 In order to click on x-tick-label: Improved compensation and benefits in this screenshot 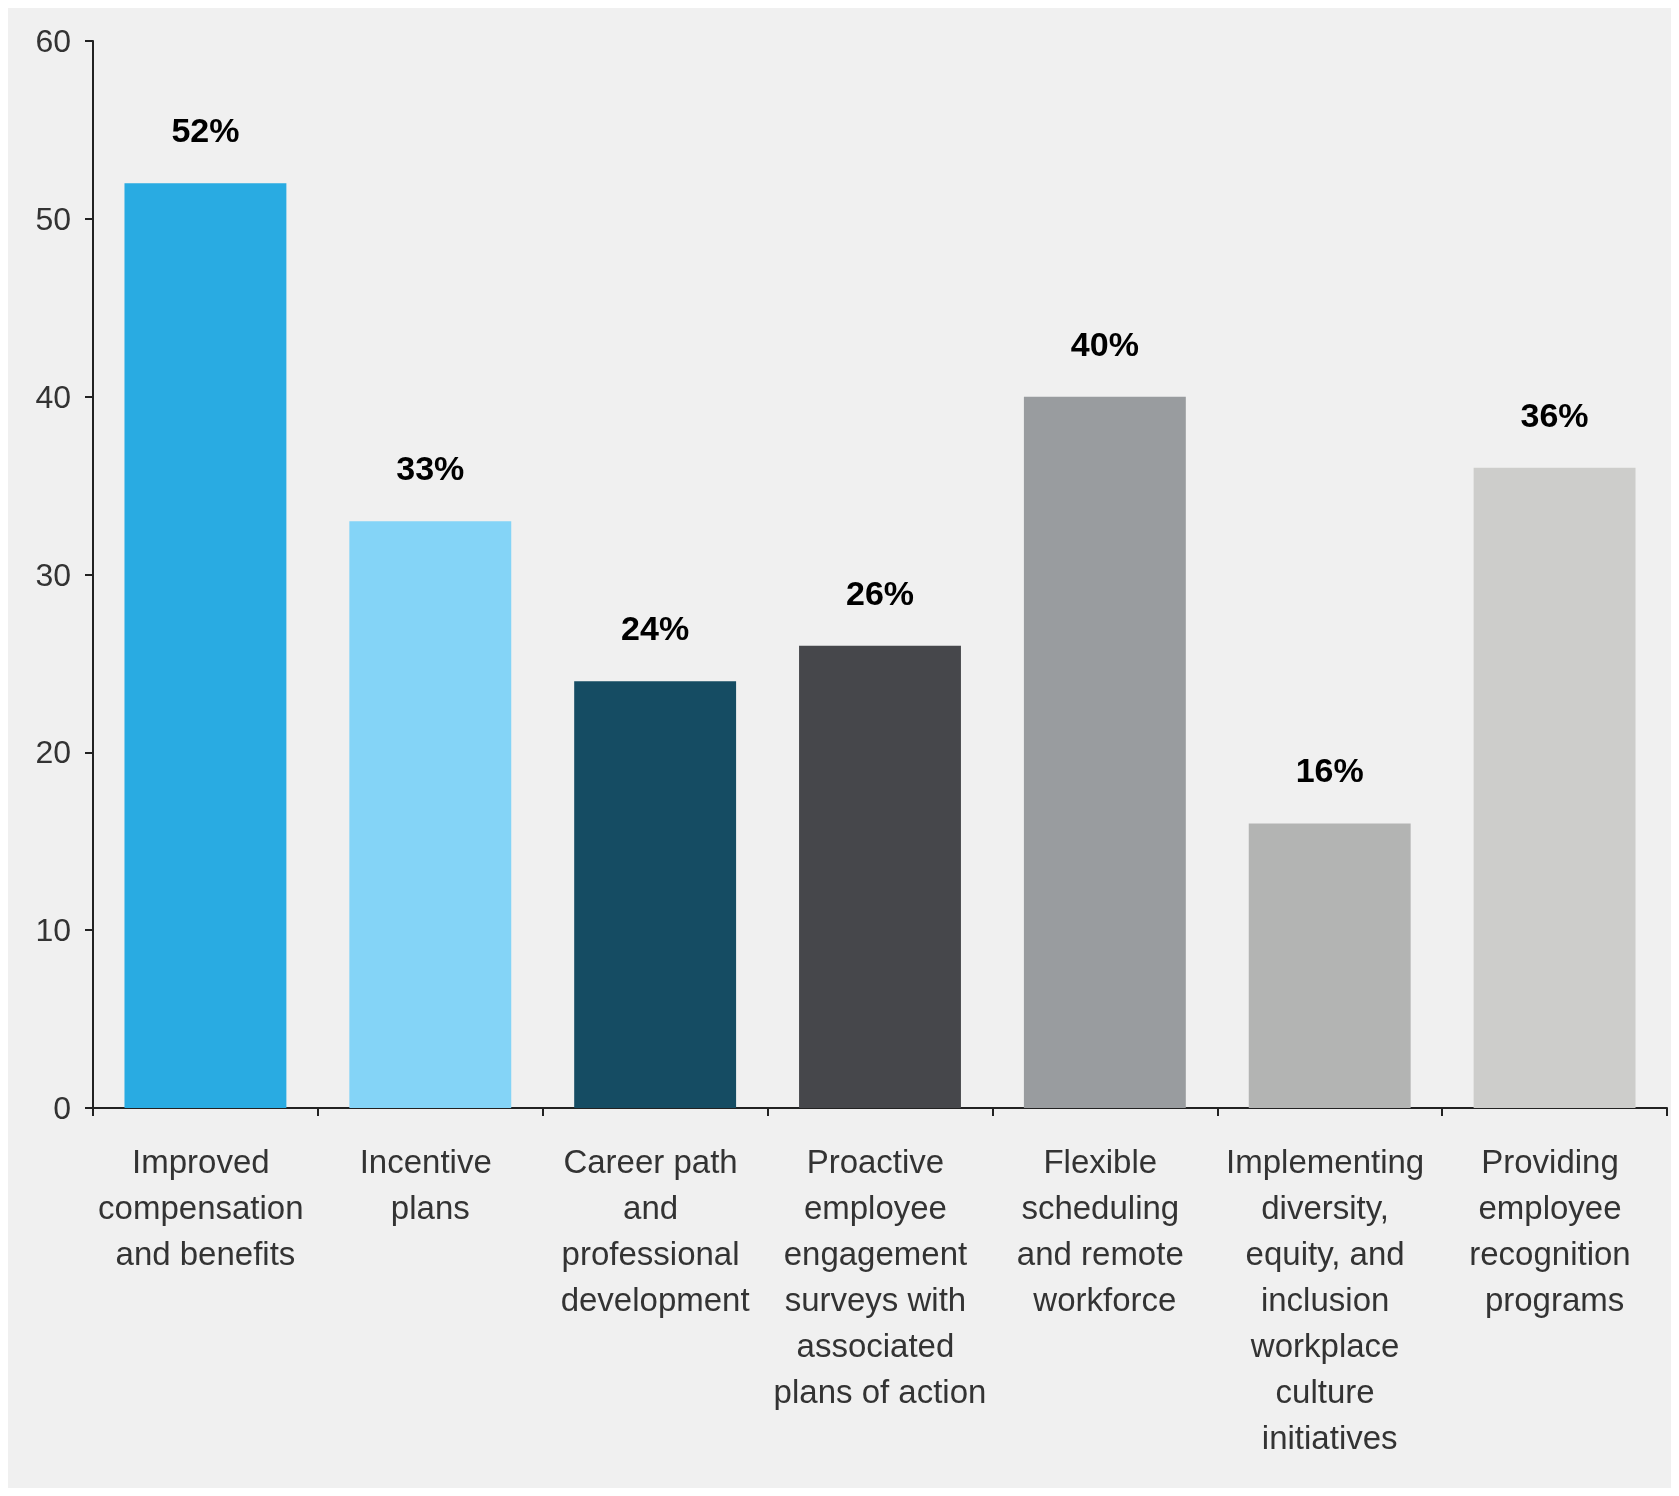, I will do `click(205, 1207)`.